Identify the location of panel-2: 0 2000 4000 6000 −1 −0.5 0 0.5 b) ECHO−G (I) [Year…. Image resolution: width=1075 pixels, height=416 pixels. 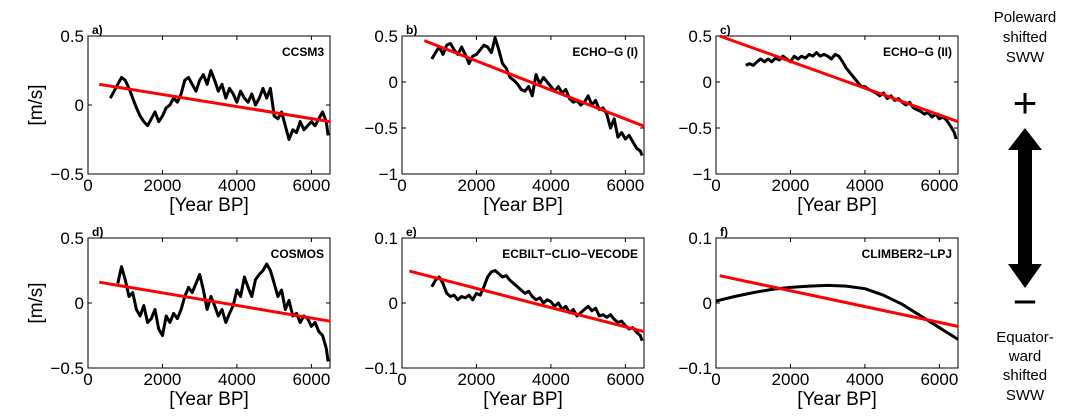
(504, 119).